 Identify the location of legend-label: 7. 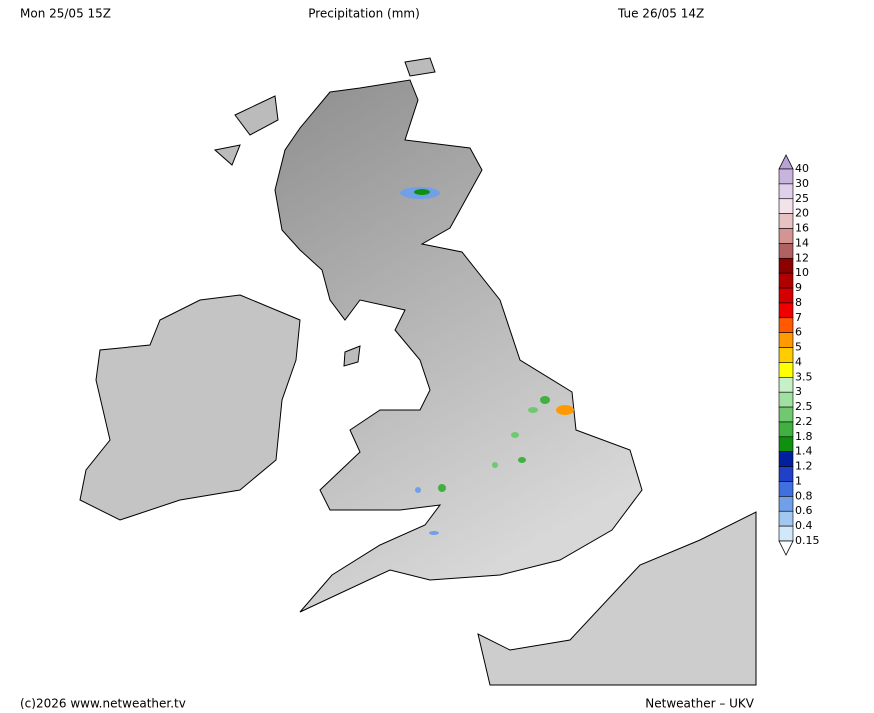
(798, 317).